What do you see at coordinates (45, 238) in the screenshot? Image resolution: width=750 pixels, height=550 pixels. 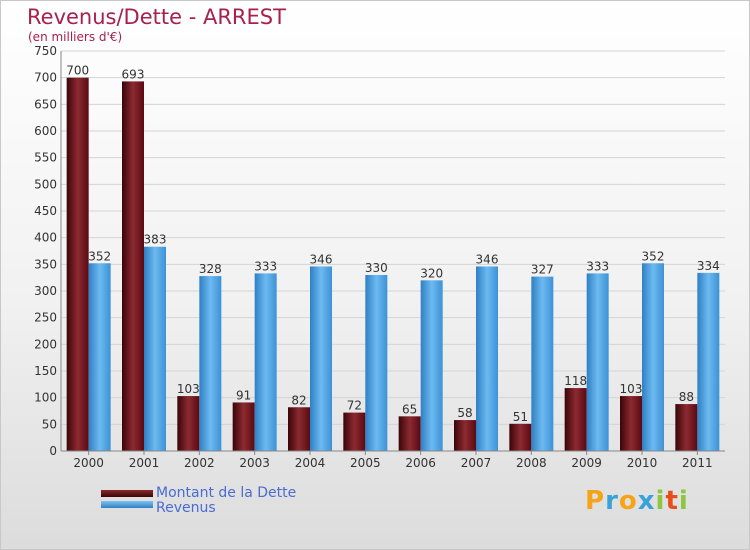 I see `y-tick-label: 400` at bounding box center [45, 238].